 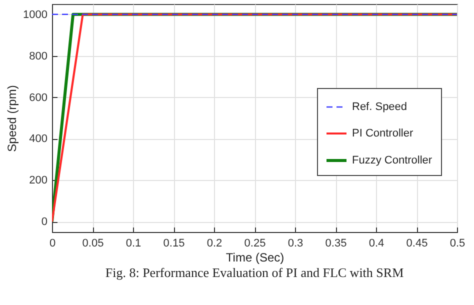 I want to click on y-tick-label: 1000, so click(x=35, y=14).